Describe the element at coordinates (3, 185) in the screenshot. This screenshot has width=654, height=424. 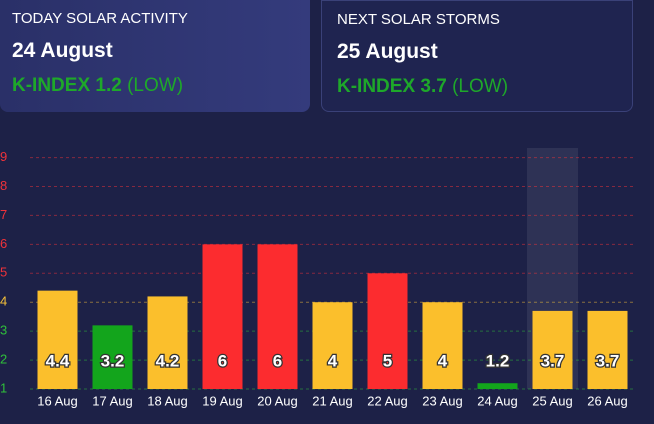
I see `y-tick-label: 8` at that location.